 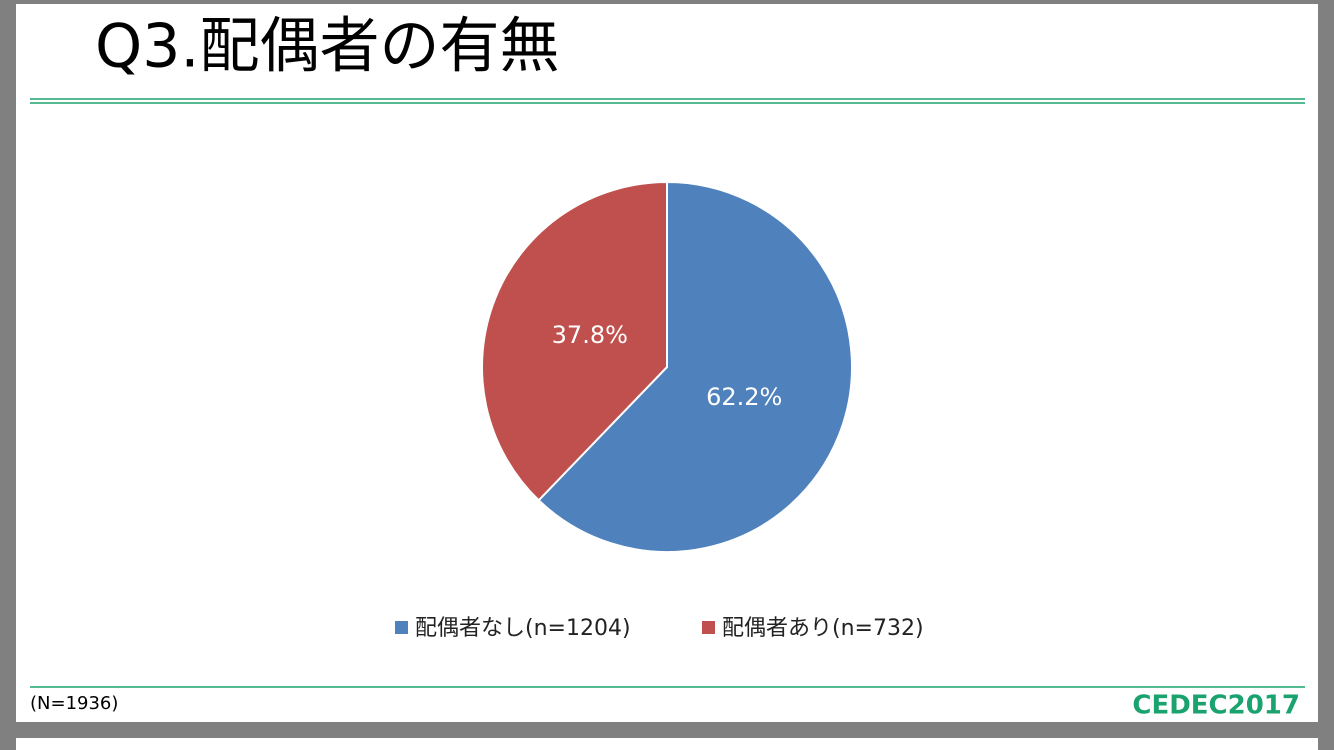 I want to click on legend-label: 配偶者なし(n=1204), so click(x=523, y=628).